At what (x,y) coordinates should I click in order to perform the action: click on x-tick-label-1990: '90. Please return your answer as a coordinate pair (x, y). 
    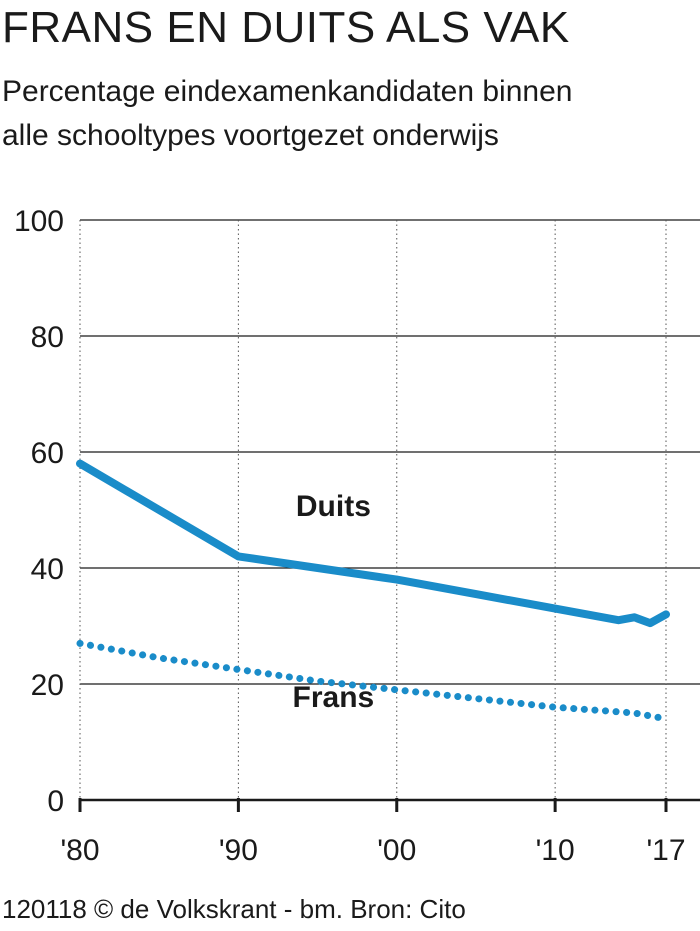
    Looking at the image, I should click on (238, 850).